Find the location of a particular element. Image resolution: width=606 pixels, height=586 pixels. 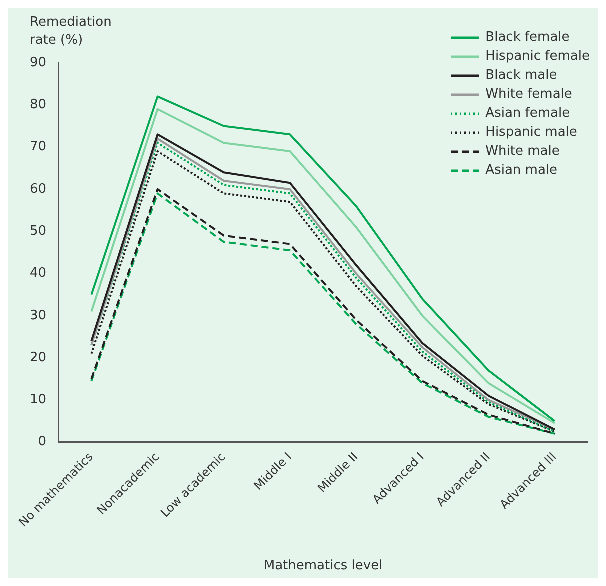

legend-label: Black female is located at coordinates (528, 37).